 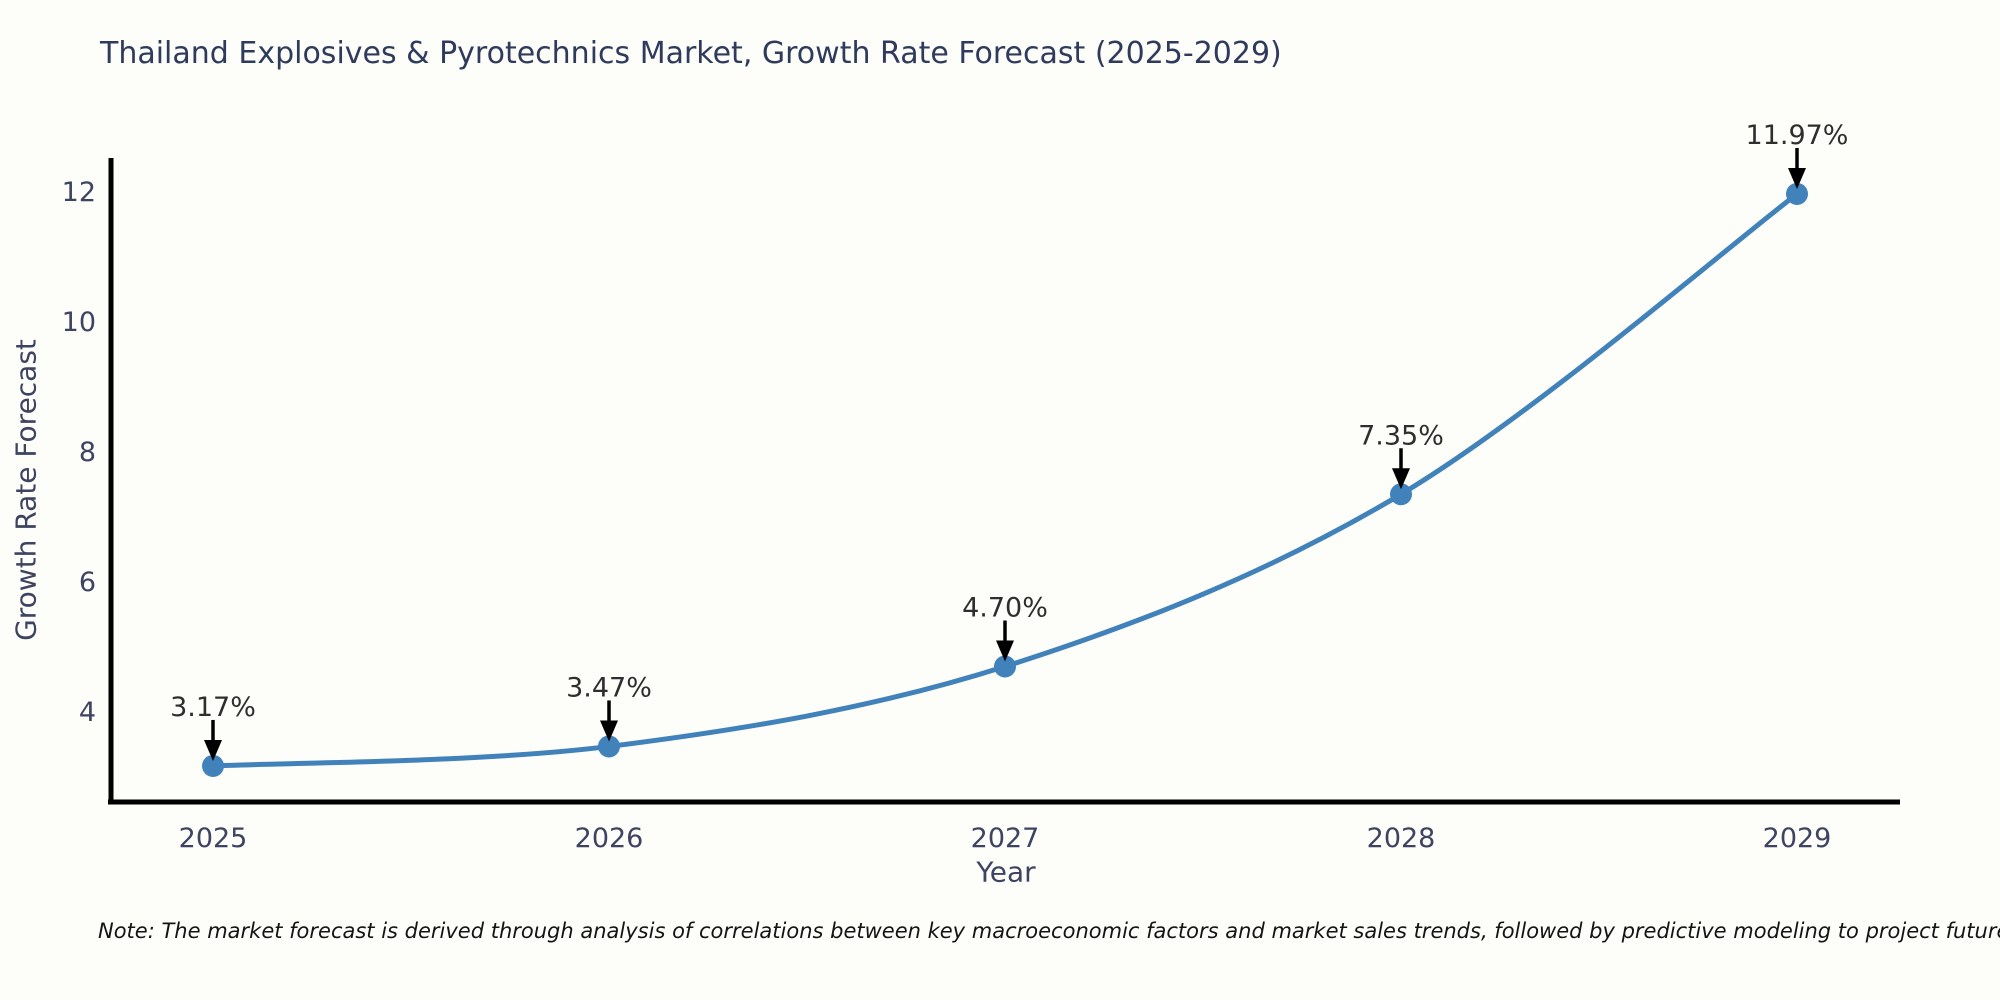 I want to click on x-axis-label: Year, so click(x=1006, y=872).